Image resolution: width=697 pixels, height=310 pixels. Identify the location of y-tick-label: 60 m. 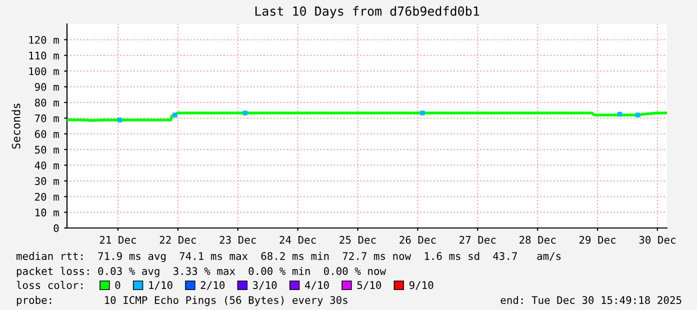
(46, 134).